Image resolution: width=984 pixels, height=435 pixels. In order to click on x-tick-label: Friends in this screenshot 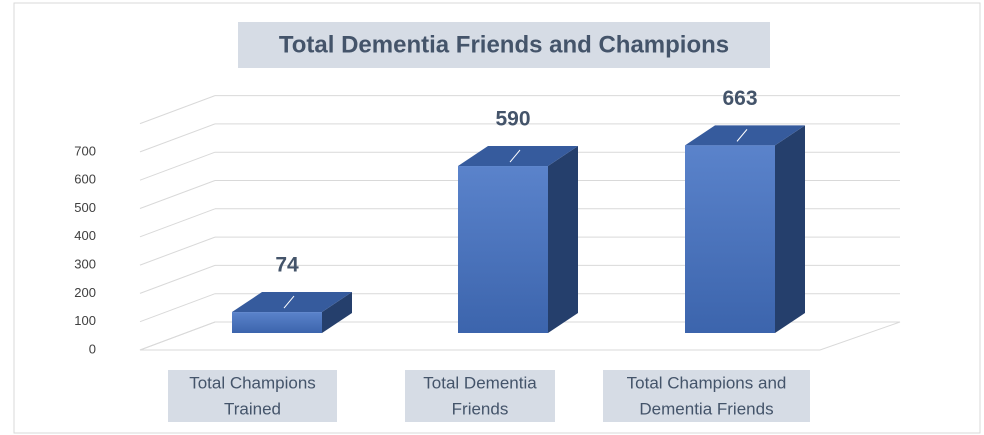, I will do `click(480, 408)`.